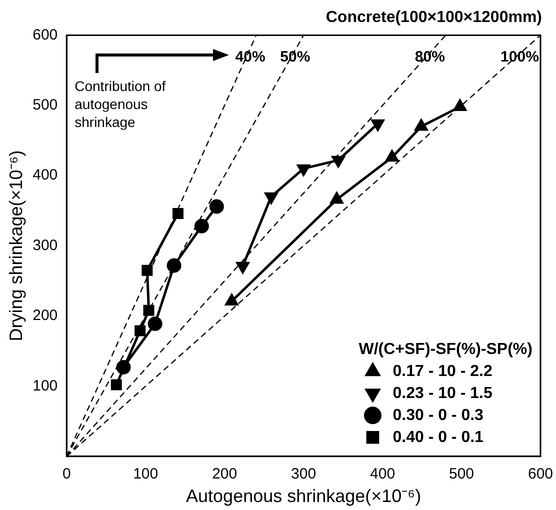 Image resolution: width=556 pixels, height=510 pixels. I want to click on series-label: 80%, so click(429, 57).